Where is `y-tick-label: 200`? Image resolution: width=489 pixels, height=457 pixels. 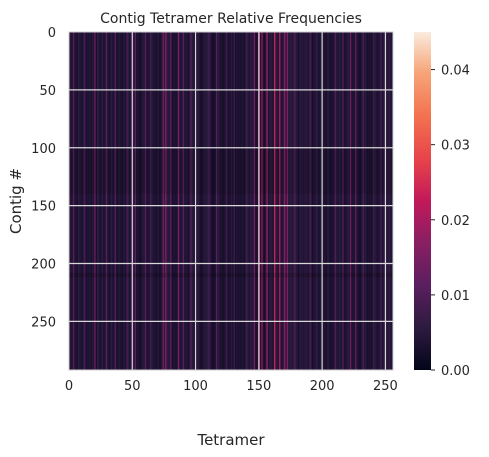 y-tick-label: 200 is located at coordinates (43, 265).